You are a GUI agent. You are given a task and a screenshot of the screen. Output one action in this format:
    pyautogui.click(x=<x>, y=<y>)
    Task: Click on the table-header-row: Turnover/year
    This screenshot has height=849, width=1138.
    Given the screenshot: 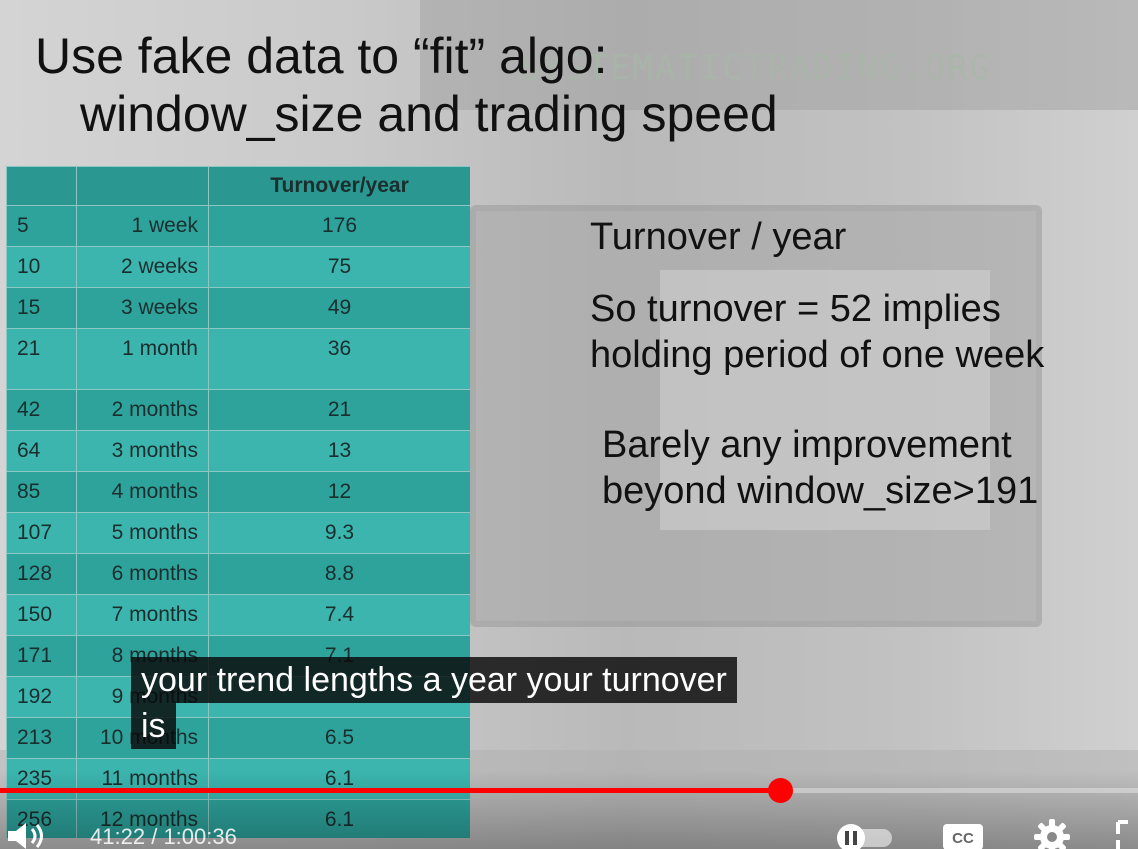 What is the action you would take?
    pyautogui.click(x=238, y=186)
    